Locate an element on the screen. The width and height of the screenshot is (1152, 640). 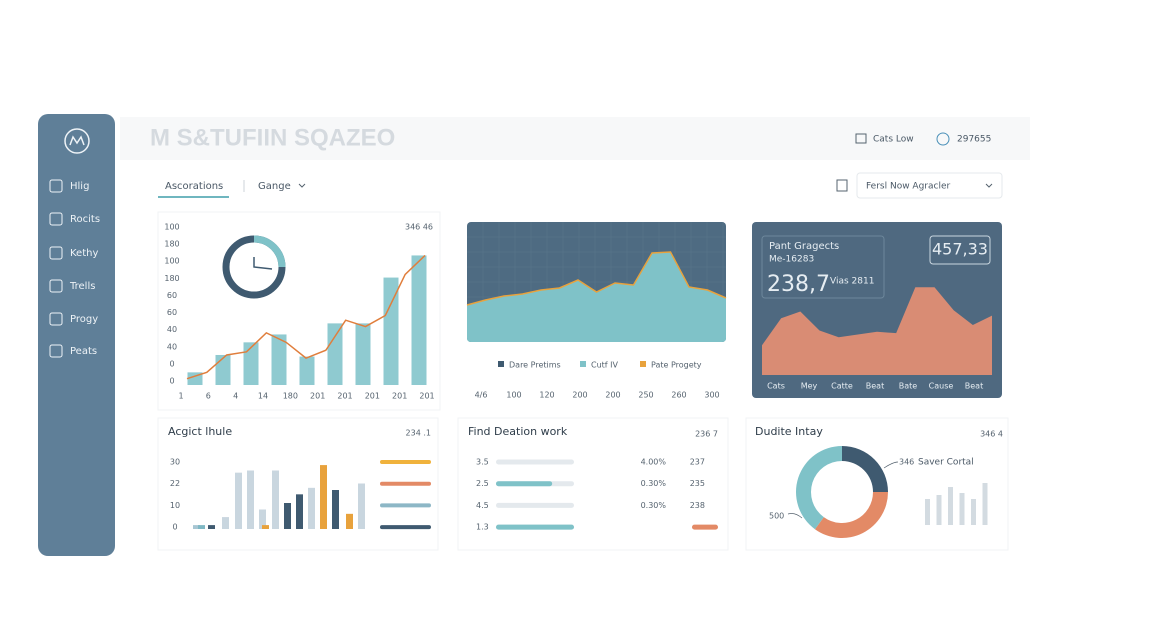
count: 297655 is located at coordinates (974, 140).